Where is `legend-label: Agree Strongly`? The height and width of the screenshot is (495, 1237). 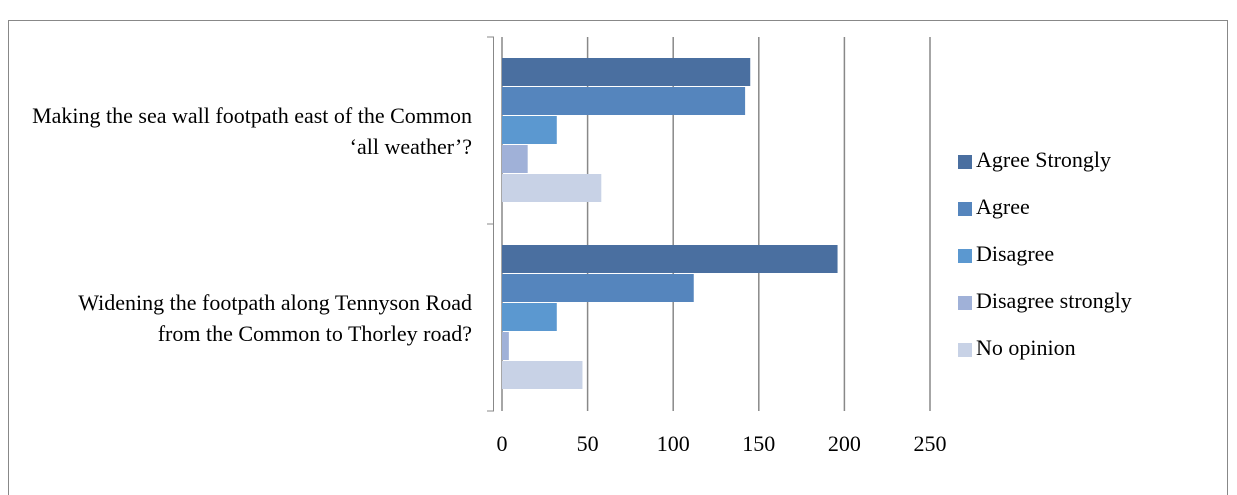
legend-label: Agree Strongly is located at coordinates (1043, 159).